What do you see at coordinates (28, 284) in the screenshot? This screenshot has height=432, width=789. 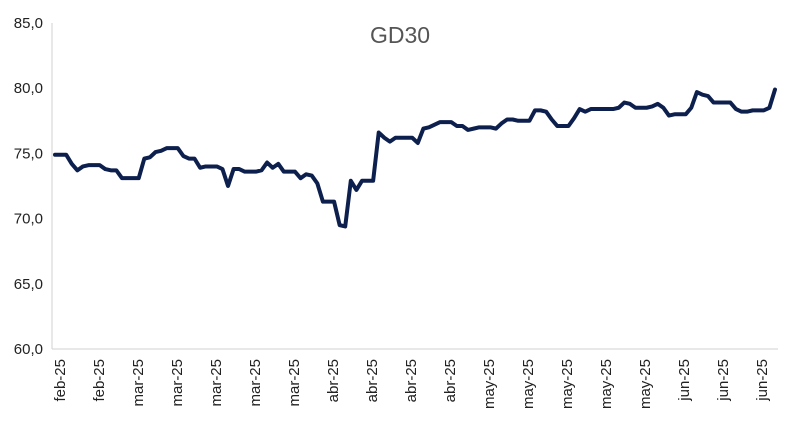 I see `y-tick-label: 65,0` at bounding box center [28, 284].